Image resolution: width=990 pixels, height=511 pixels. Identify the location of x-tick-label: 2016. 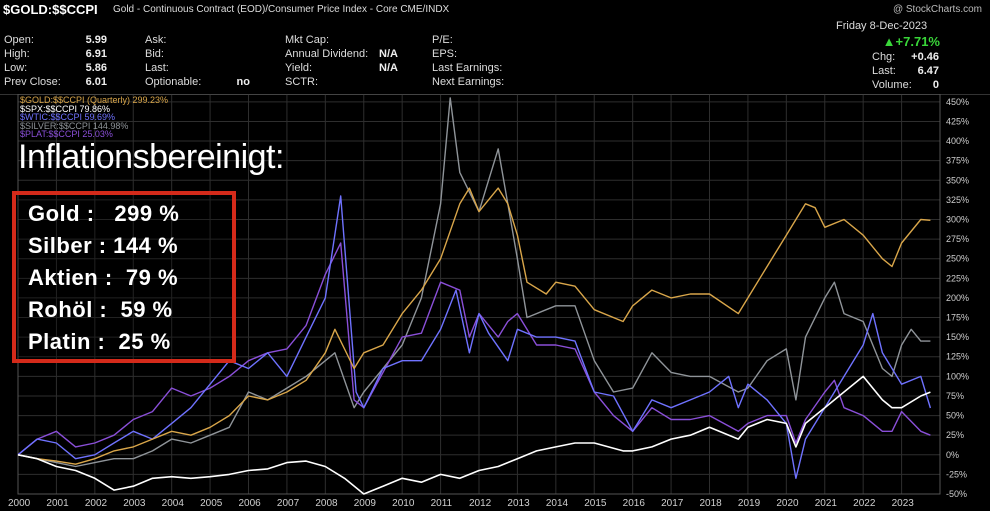
(634, 503).